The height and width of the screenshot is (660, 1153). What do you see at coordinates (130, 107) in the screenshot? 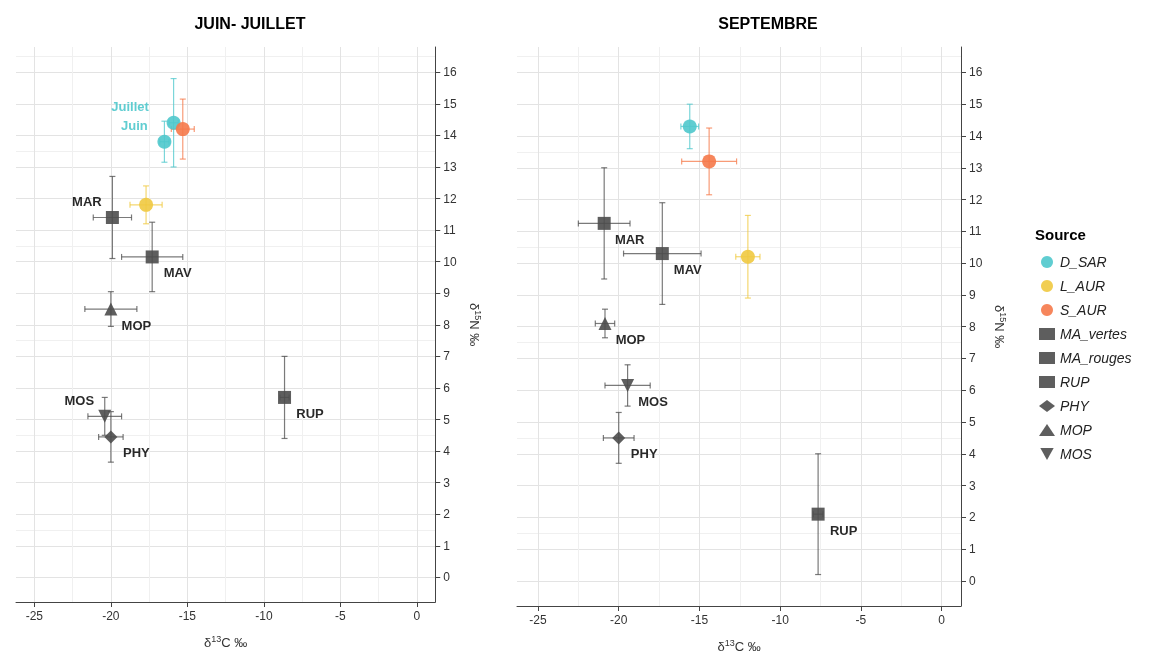
I see `data-label: Juillet` at bounding box center [130, 107].